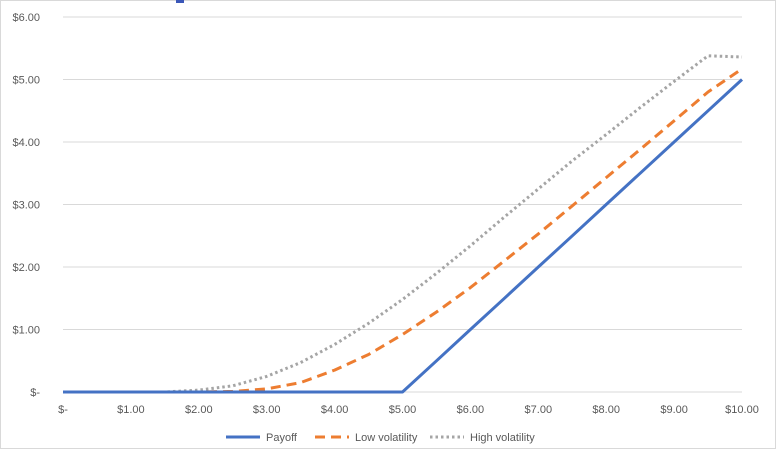  Describe the element at coordinates (386, 438) in the screenshot. I see `legend-label: Low volatility` at that location.